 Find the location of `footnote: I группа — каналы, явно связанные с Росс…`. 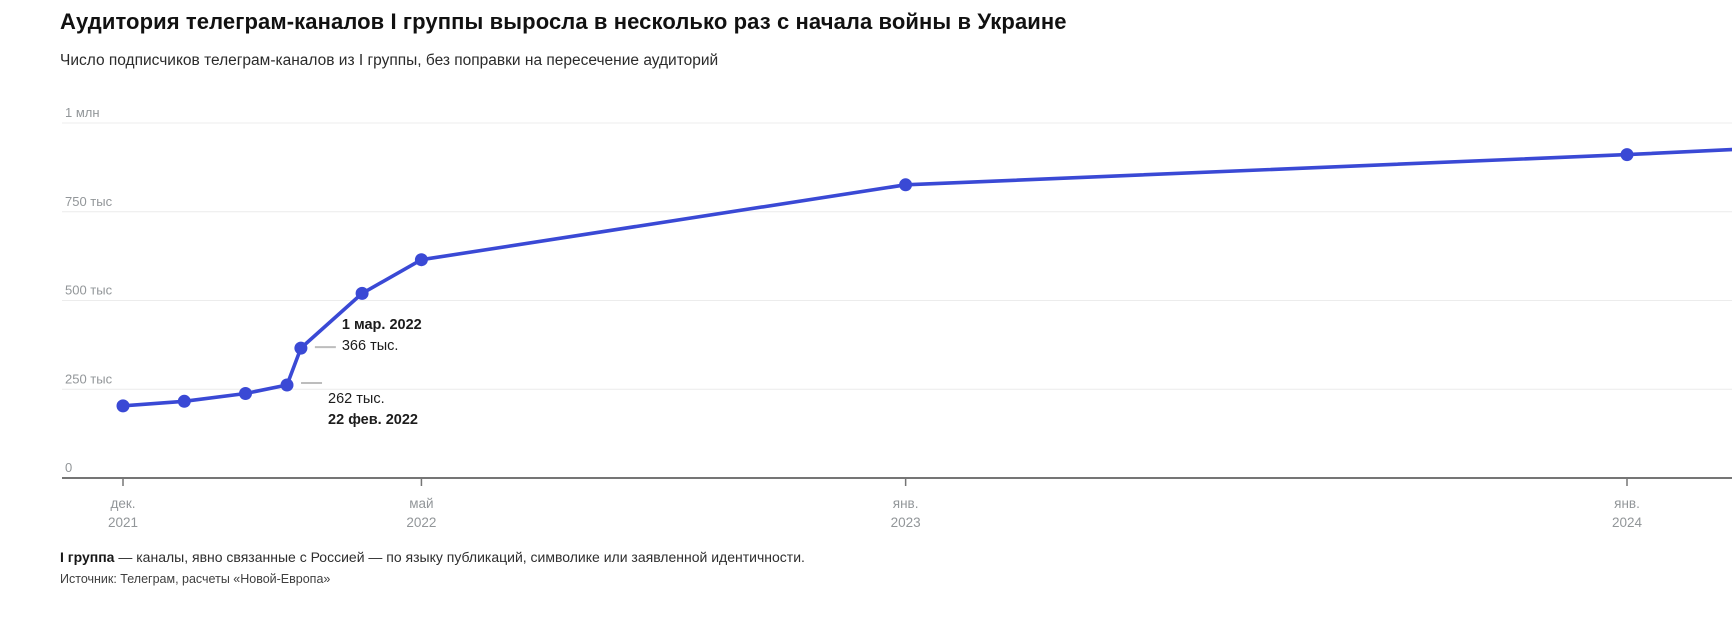

footnote: I группа — каналы, явно связанные с Росс… is located at coordinates (432, 557).